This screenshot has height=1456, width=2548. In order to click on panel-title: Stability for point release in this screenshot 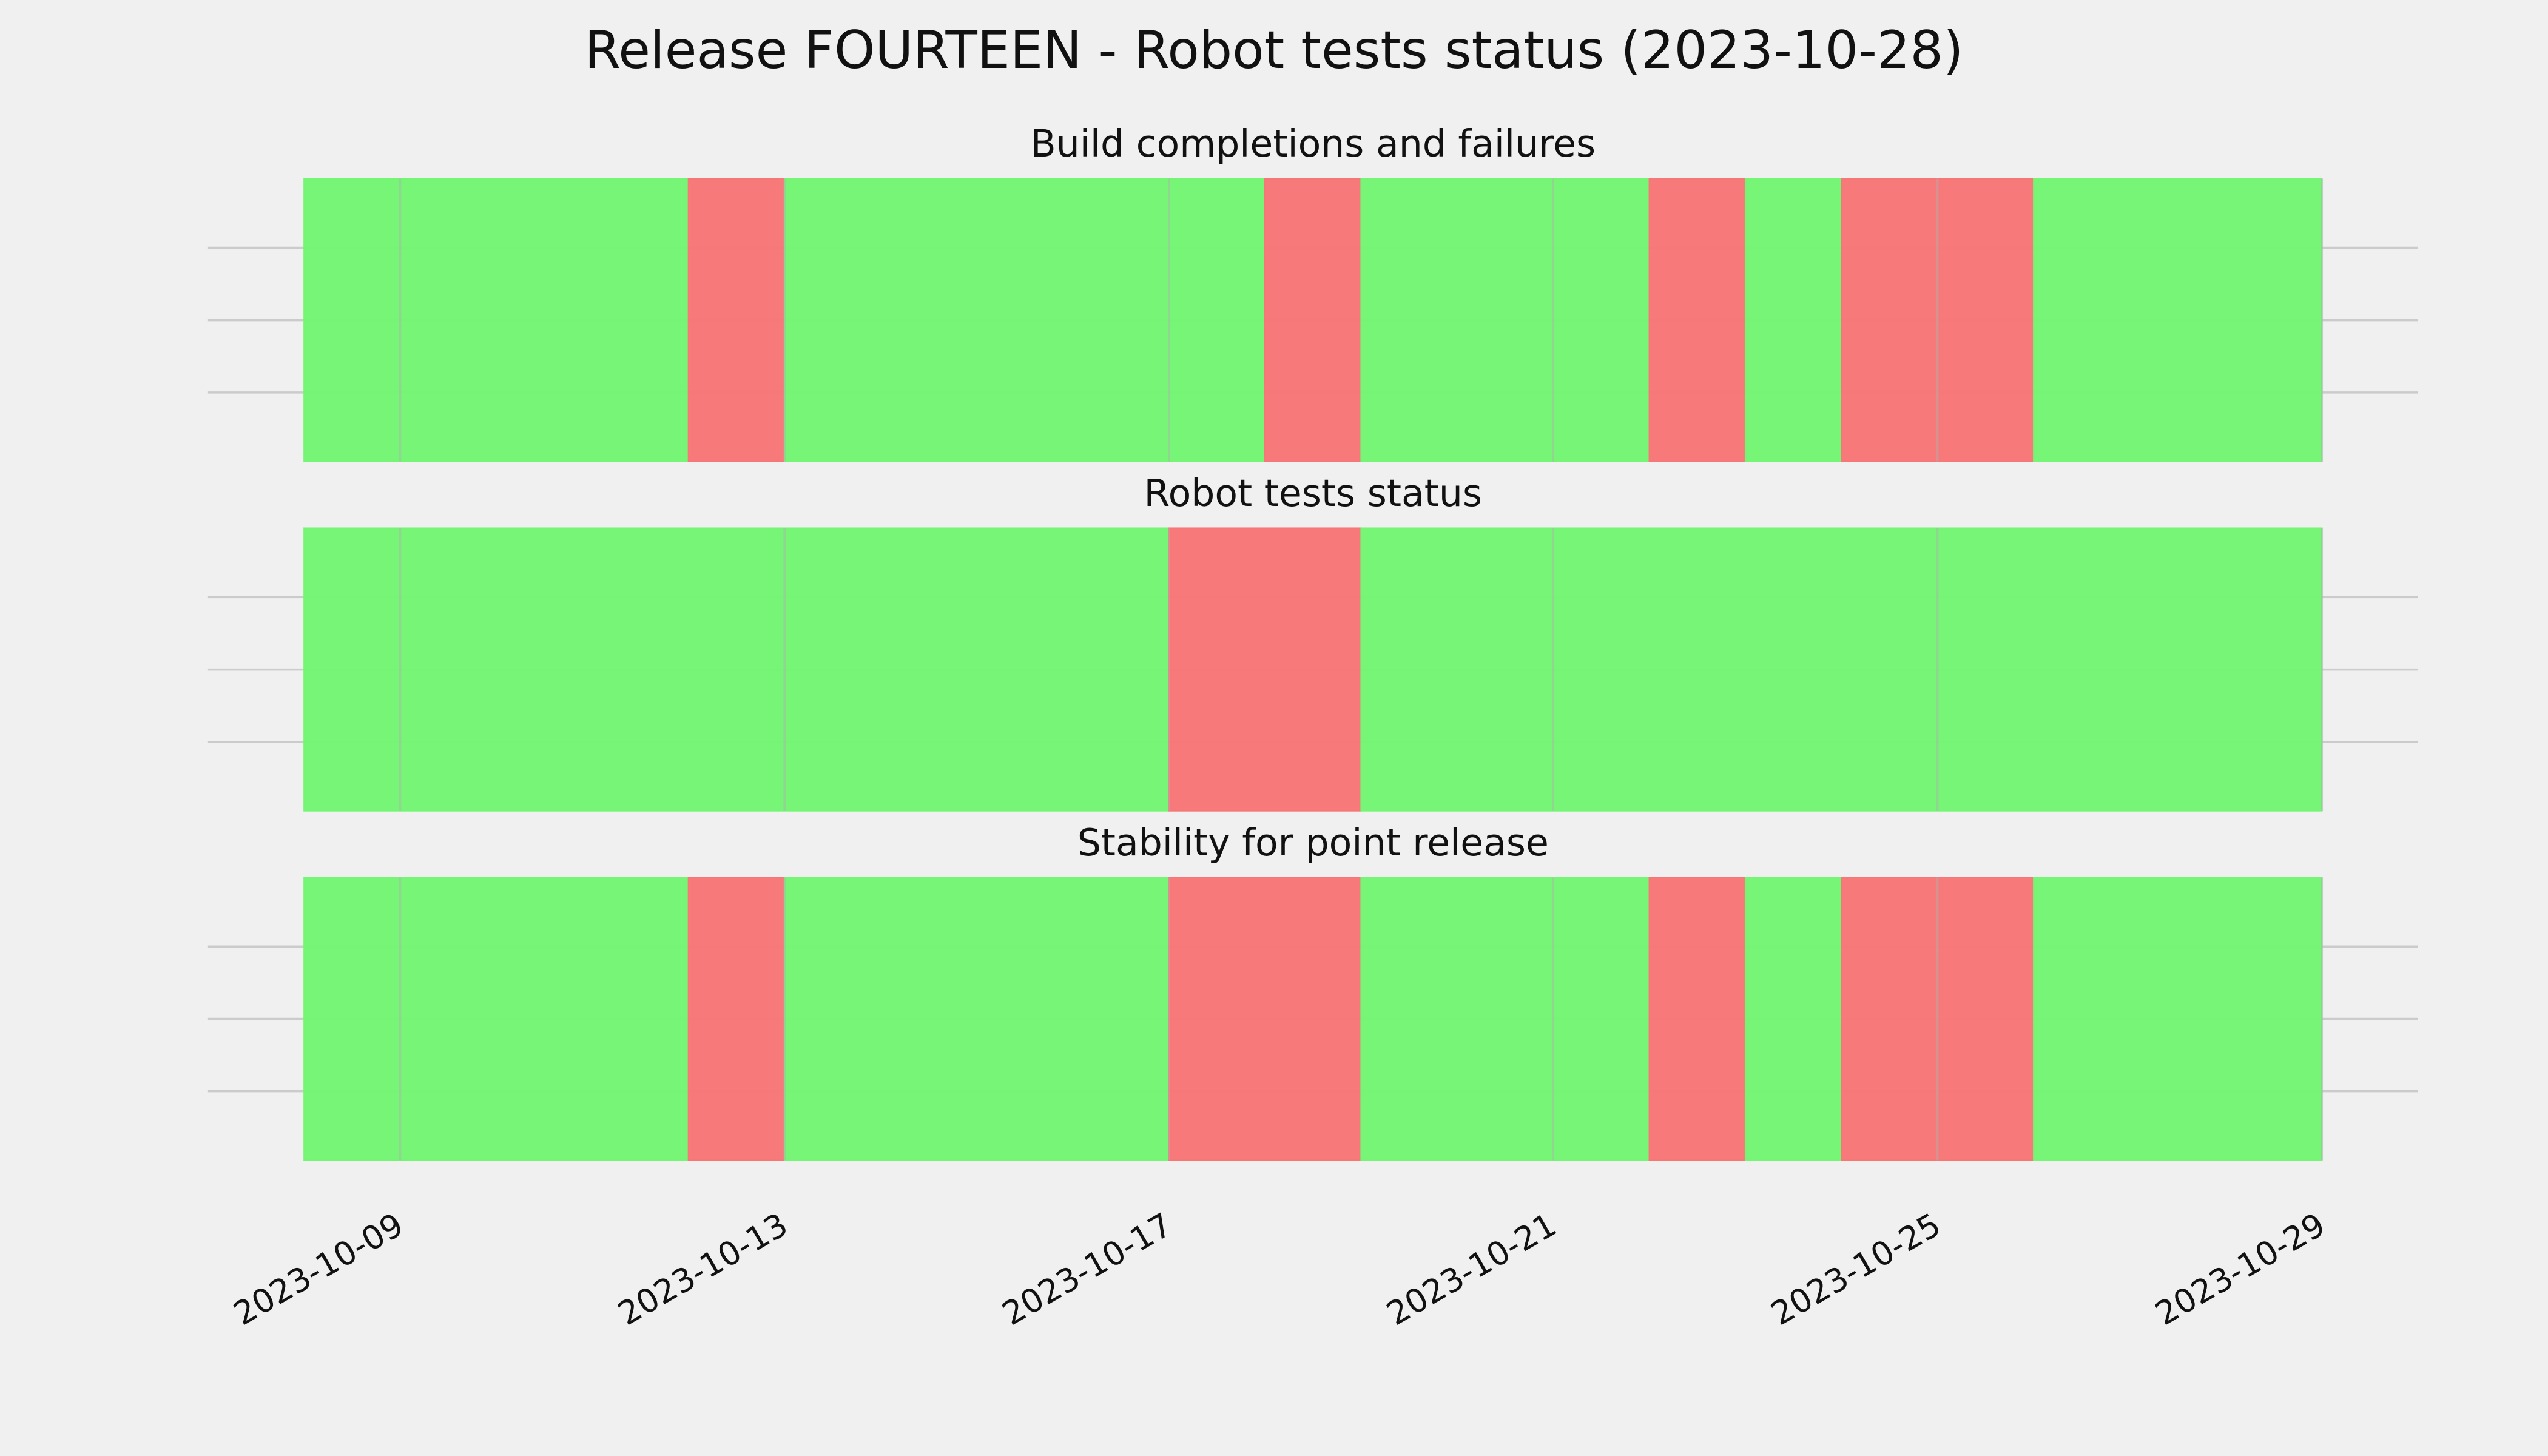, I will do `click(1313, 842)`.